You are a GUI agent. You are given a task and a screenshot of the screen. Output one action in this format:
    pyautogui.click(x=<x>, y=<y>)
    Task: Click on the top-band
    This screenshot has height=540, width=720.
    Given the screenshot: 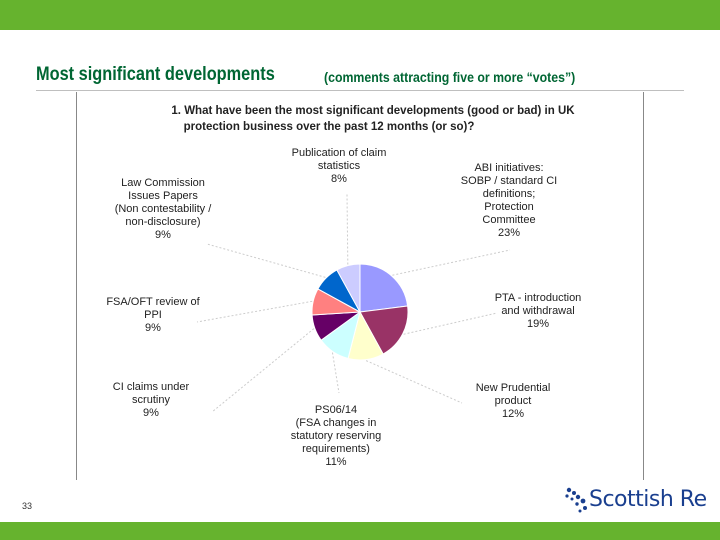 What is the action you would take?
    pyautogui.click(x=360, y=15)
    